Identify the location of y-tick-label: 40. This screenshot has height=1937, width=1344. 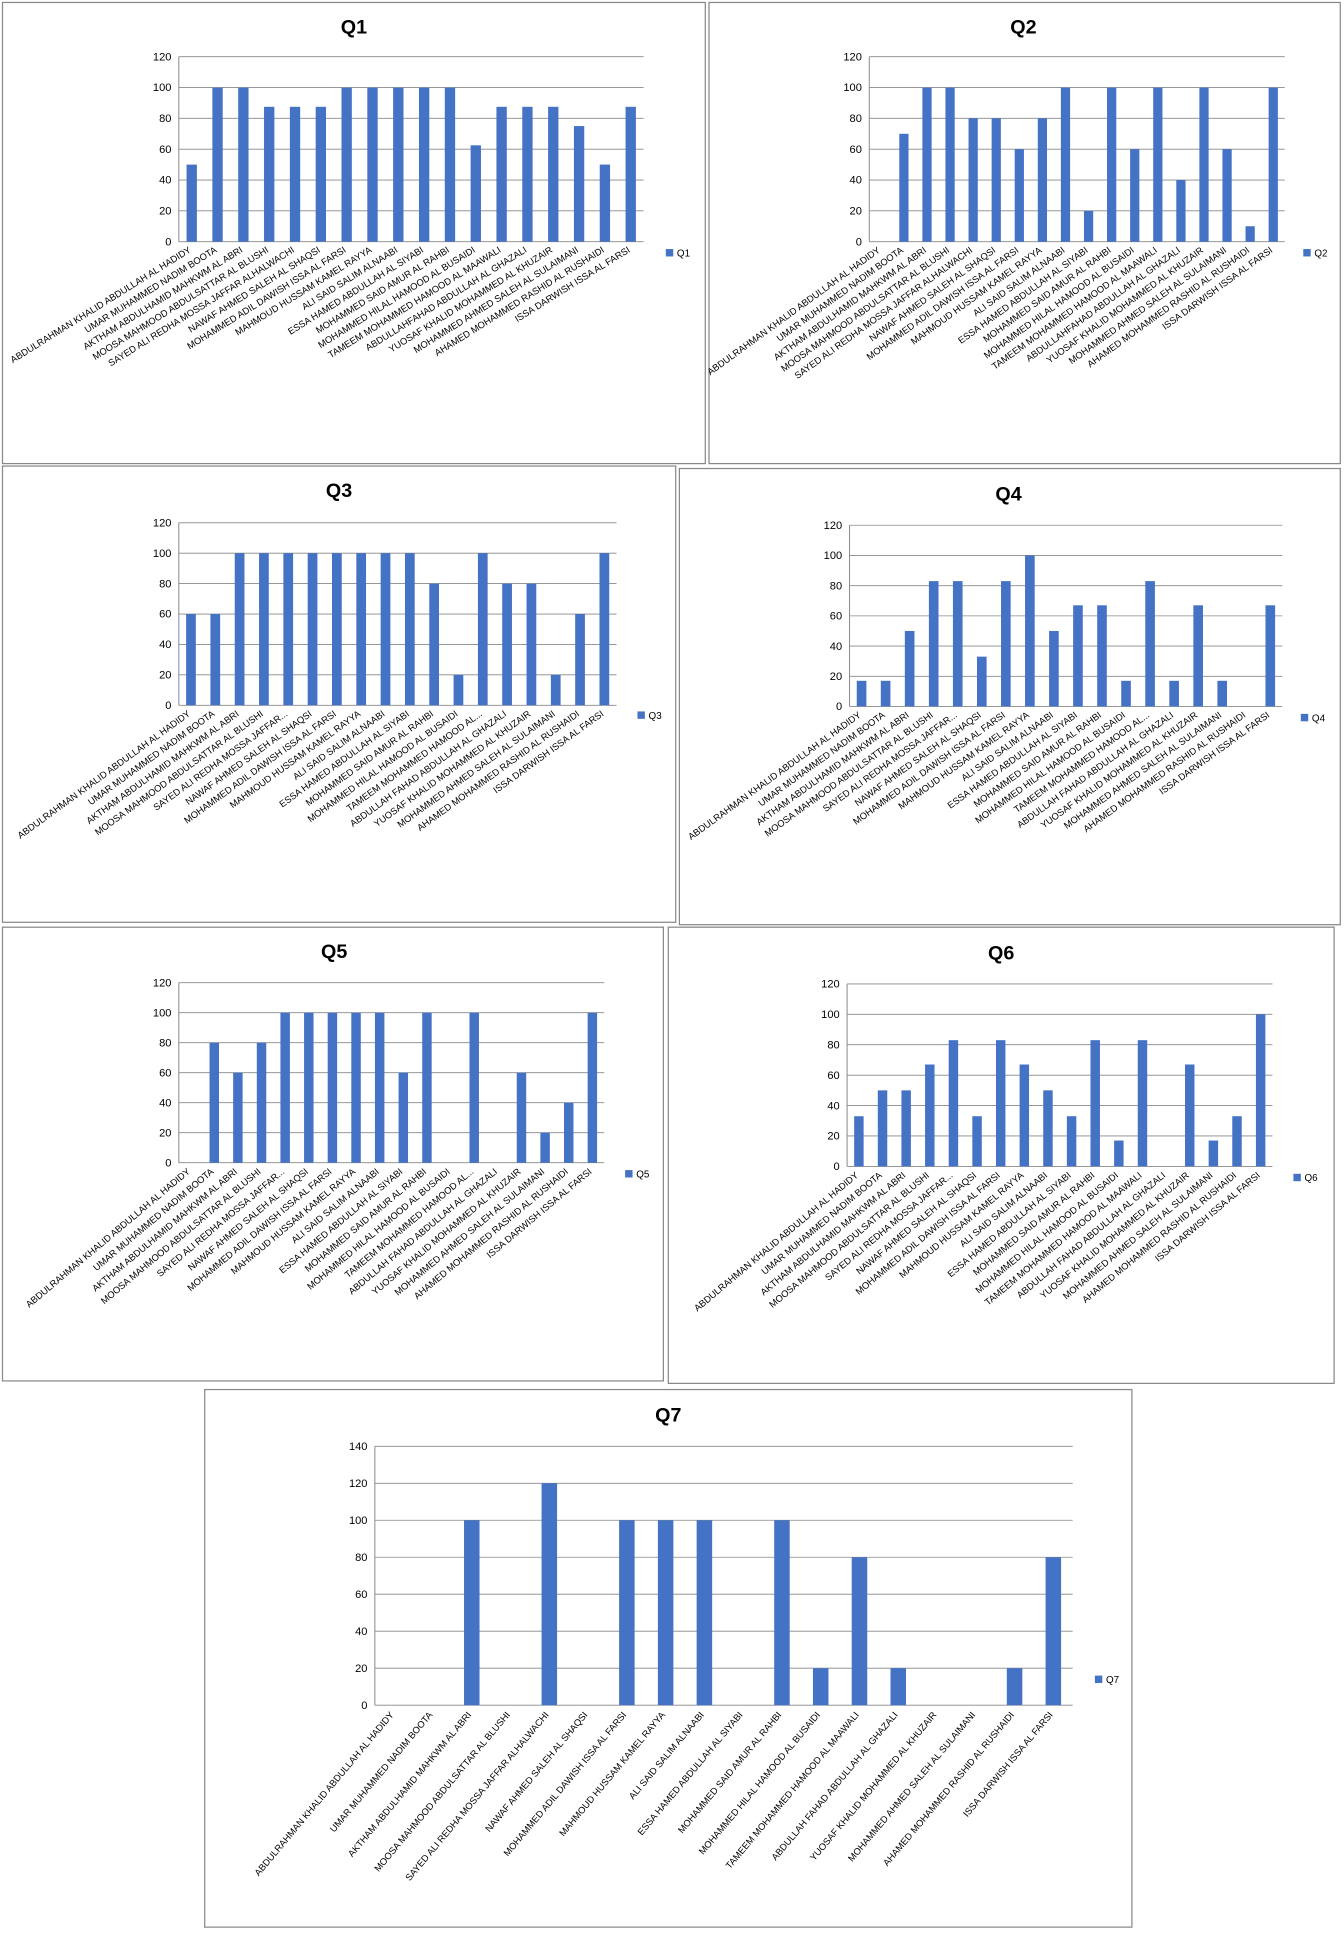
(833, 1106).